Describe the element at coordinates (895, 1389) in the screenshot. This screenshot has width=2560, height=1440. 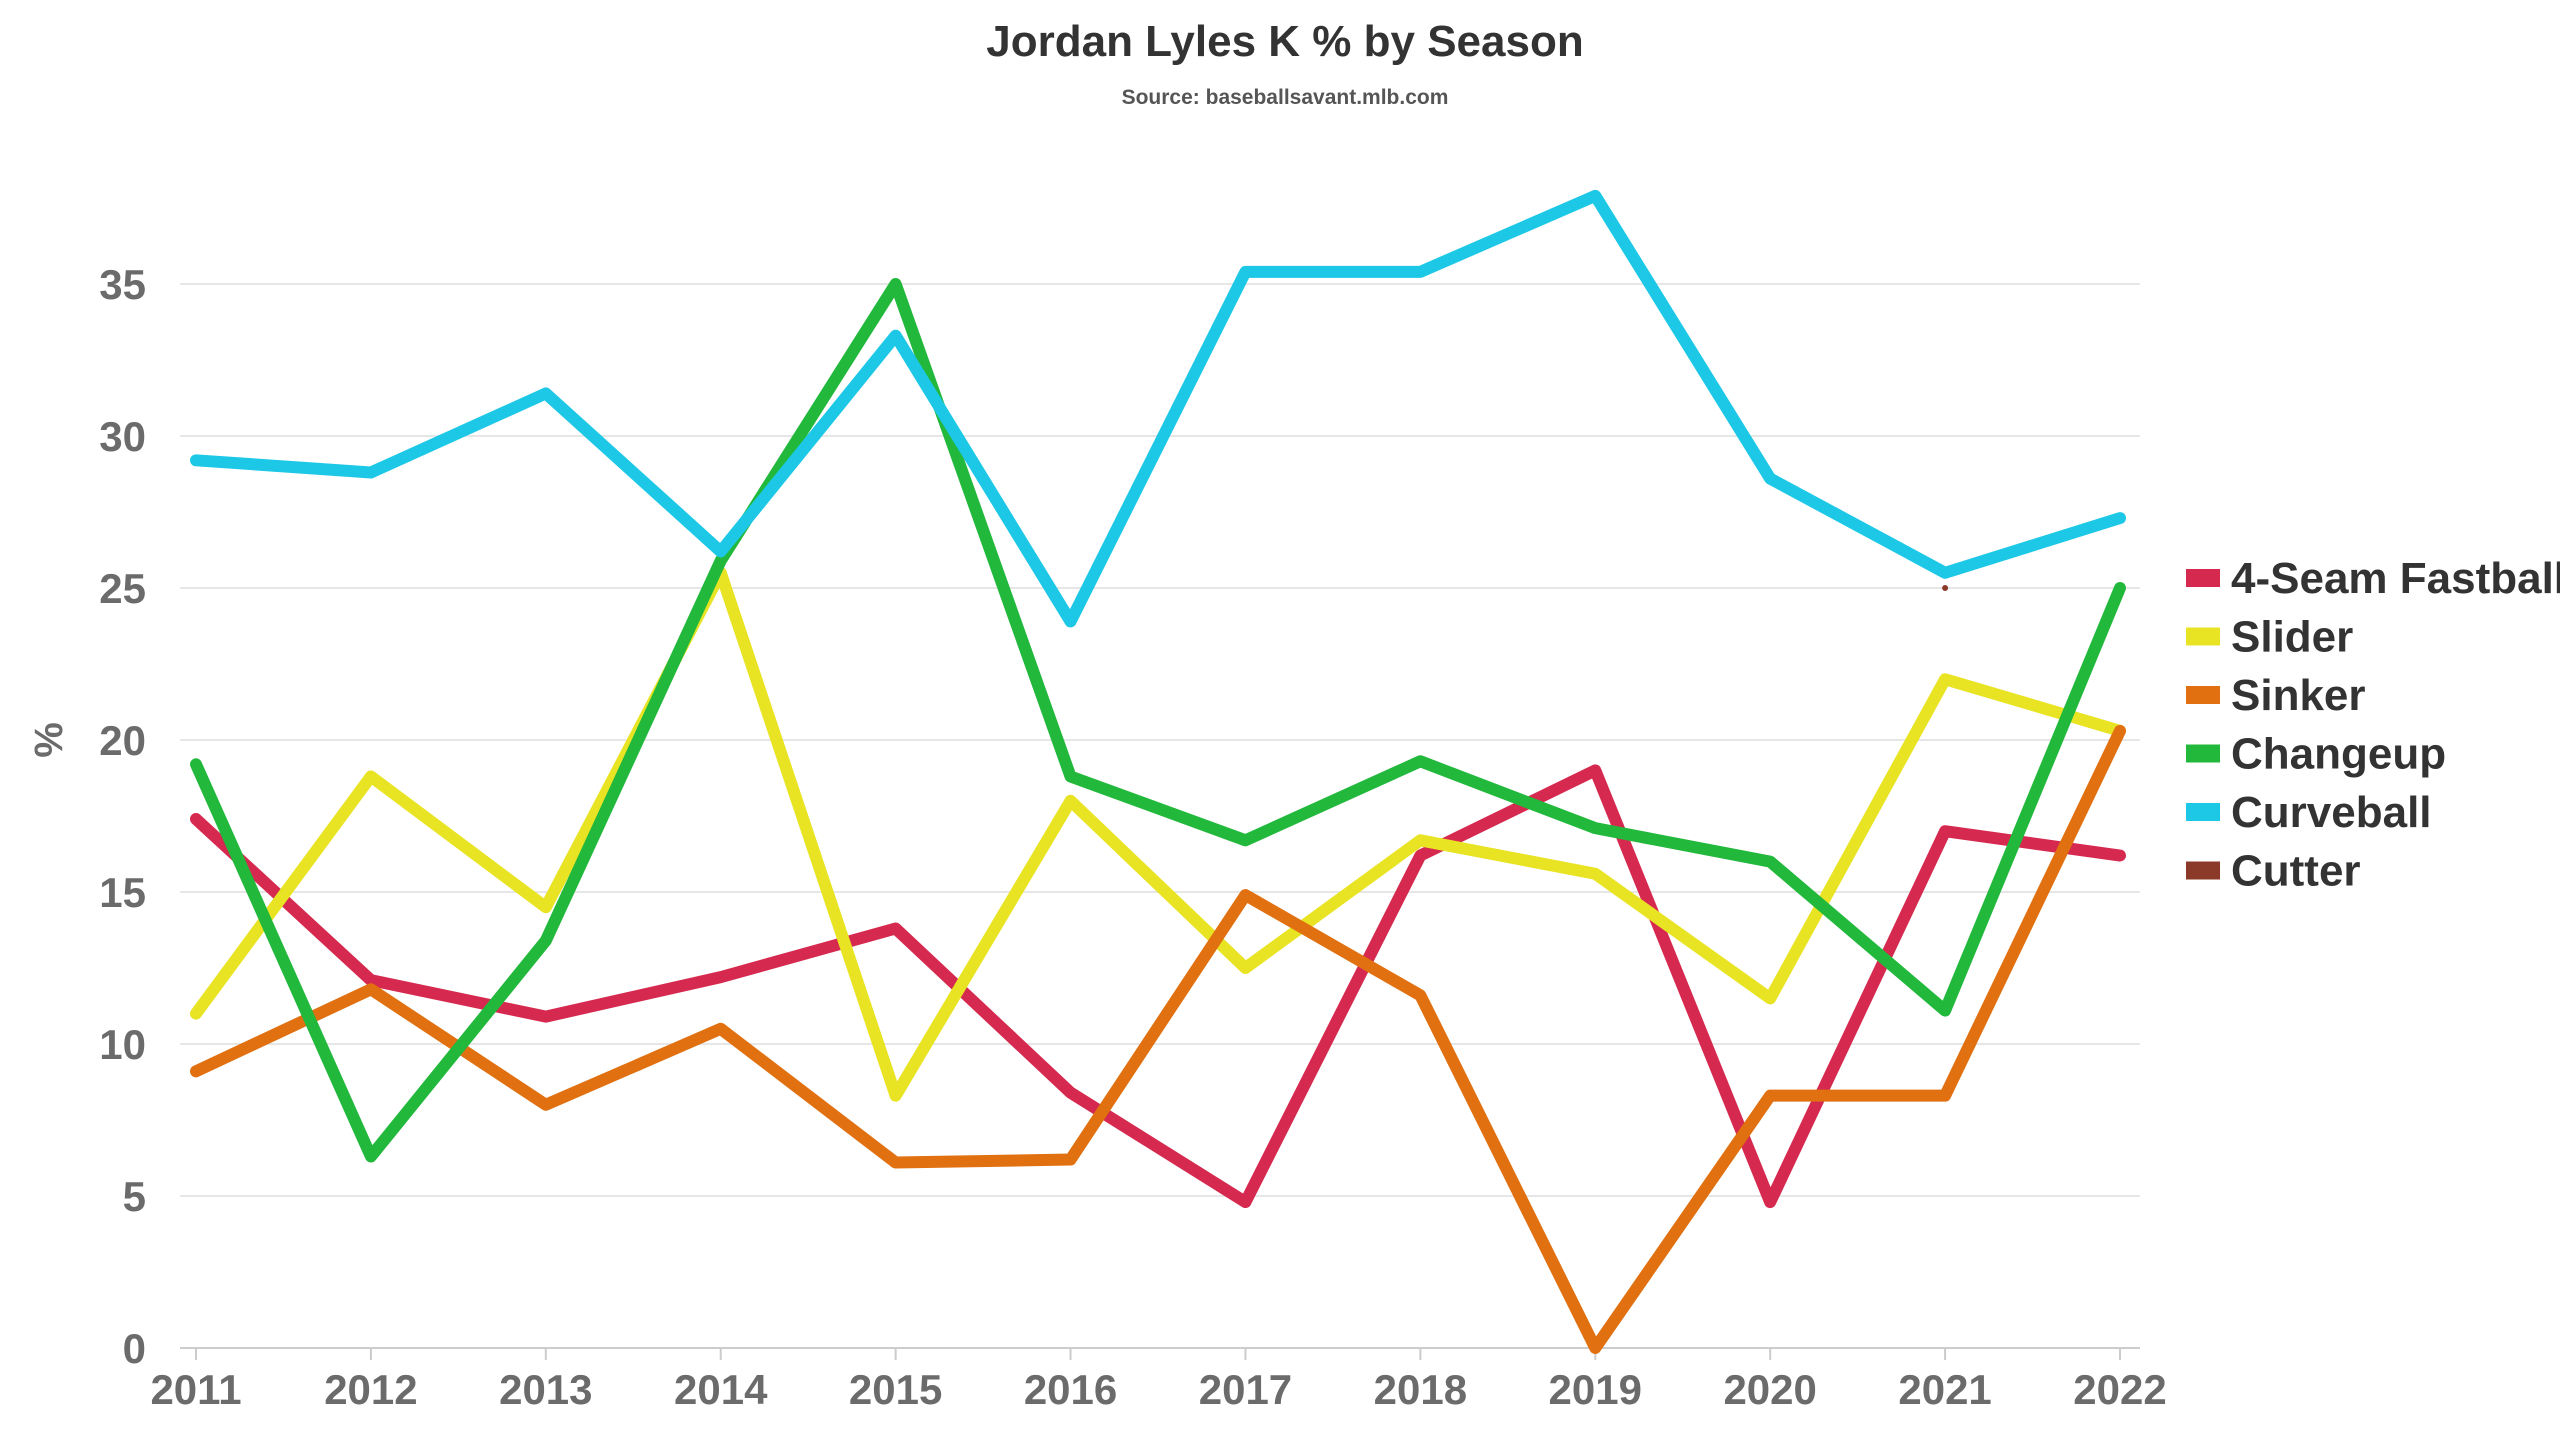
I see `x-tick-label: 2015` at that location.